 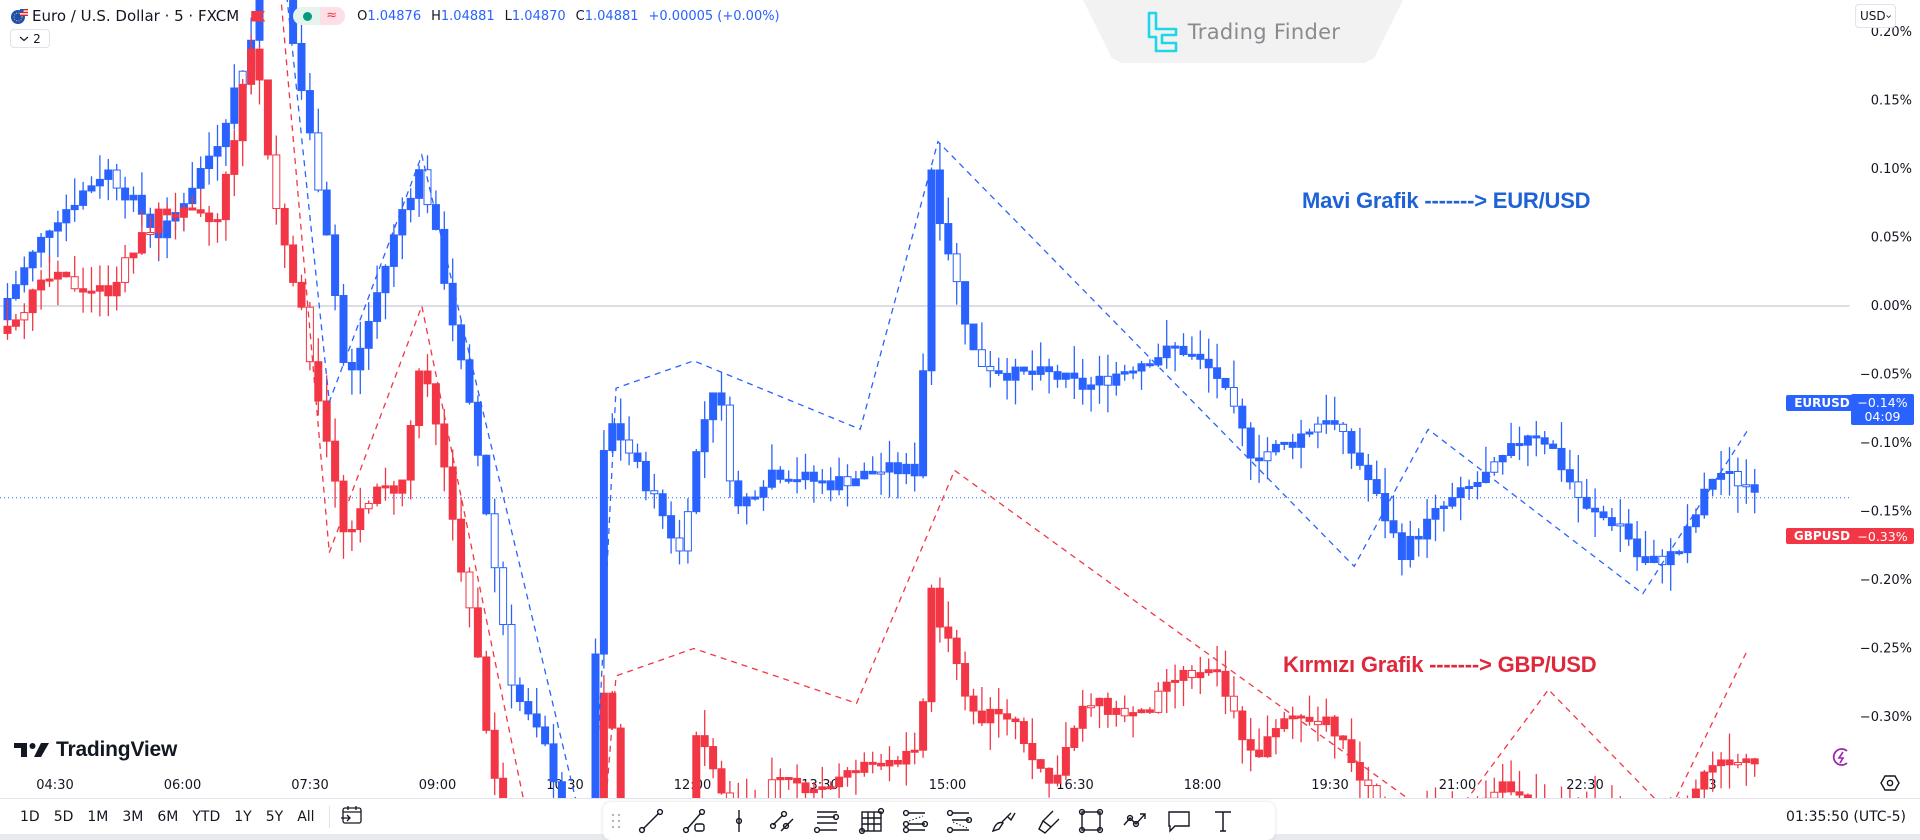 I want to click on lightning-icon, so click(x=1841, y=757).